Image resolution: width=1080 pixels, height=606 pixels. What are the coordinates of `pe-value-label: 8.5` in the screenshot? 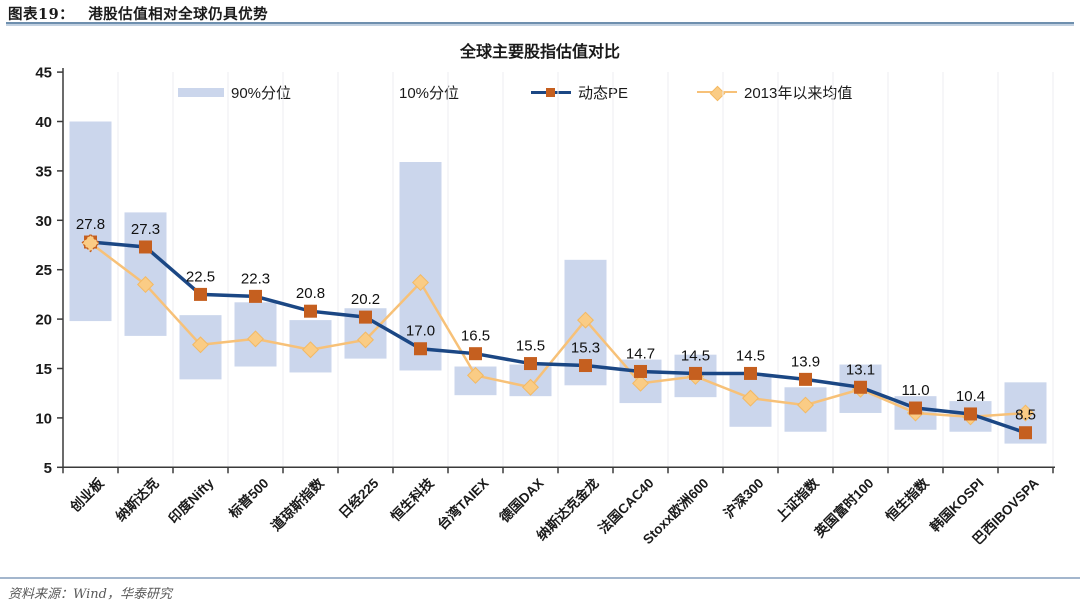 It's located at (1025, 415).